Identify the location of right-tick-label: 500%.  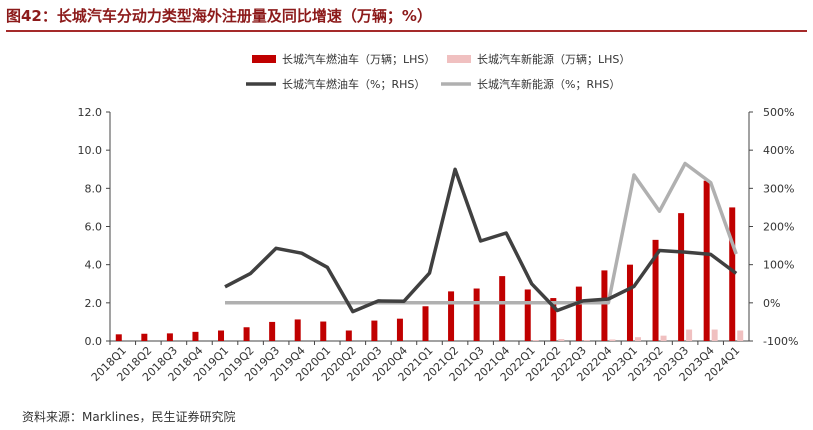
(778, 112).